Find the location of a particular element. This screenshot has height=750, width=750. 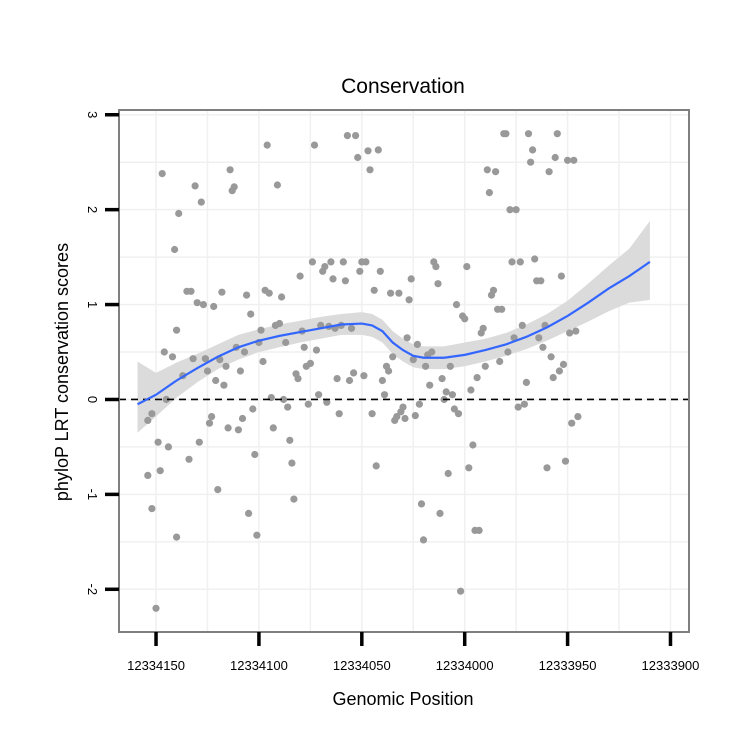

y-tick-label: 2 is located at coordinates (92, 209).